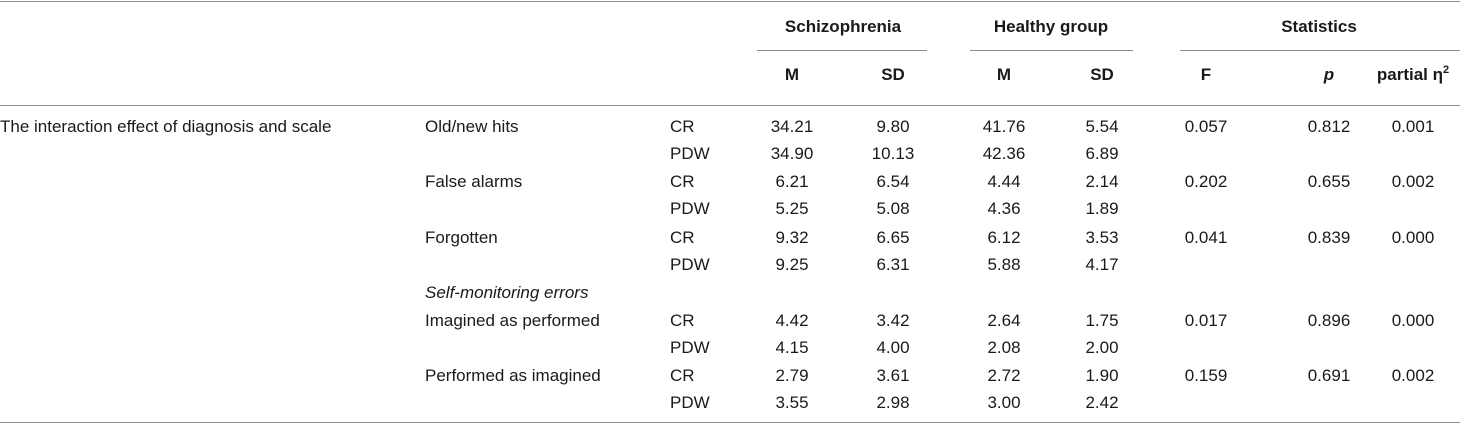  I want to click on column-header-m-schizophrenia: M, so click(792, 74).